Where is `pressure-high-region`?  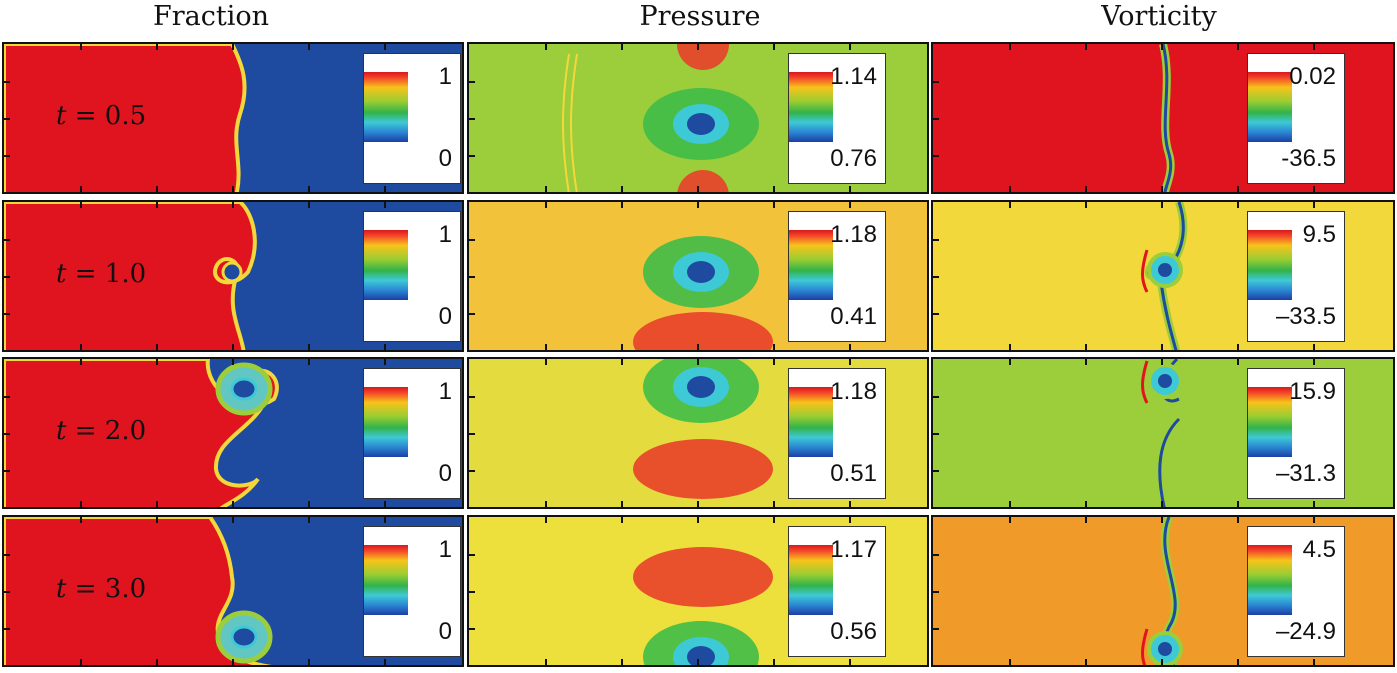 pressure-high-region is located at coordinates (703, 469).